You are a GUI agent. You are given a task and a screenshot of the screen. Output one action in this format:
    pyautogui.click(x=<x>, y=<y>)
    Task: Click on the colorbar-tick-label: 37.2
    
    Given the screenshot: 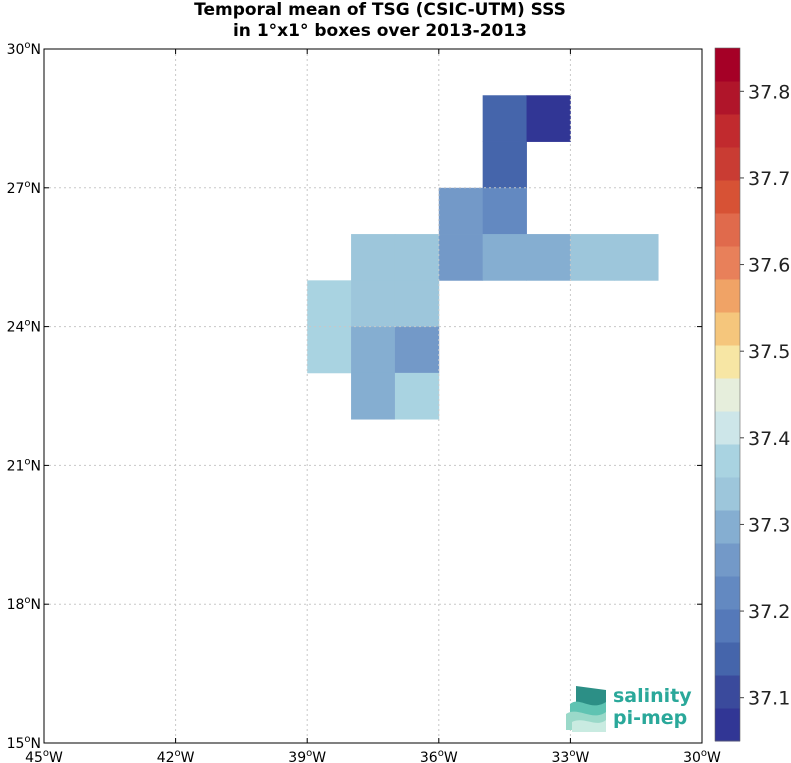 What is the action you would take?
    pyautogui.click(x=769, y=612)
    